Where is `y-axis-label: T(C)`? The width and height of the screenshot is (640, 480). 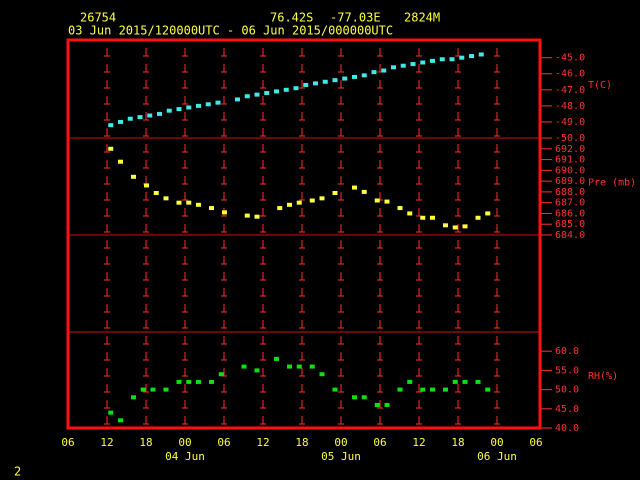
y-axis-label: T(C) is located at coordinates (600, 85).